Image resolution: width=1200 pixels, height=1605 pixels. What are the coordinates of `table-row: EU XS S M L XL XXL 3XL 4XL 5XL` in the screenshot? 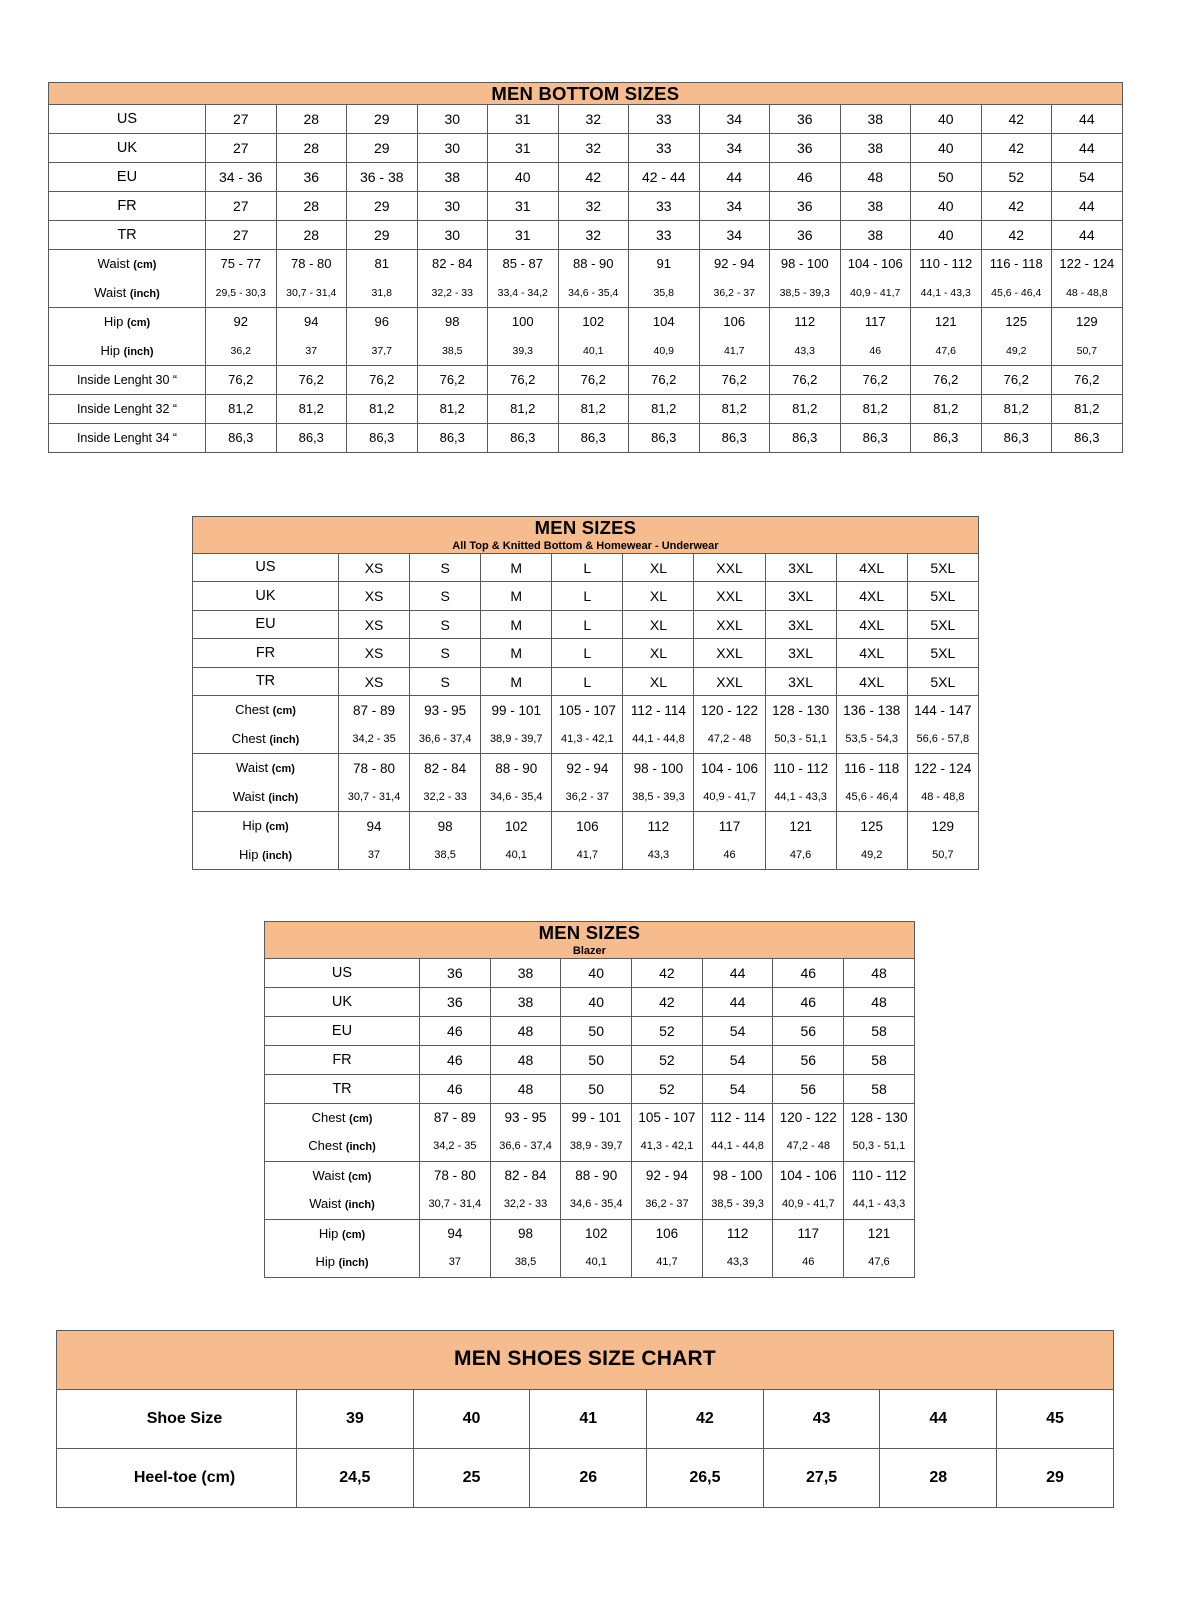 It's located at (585, 624).